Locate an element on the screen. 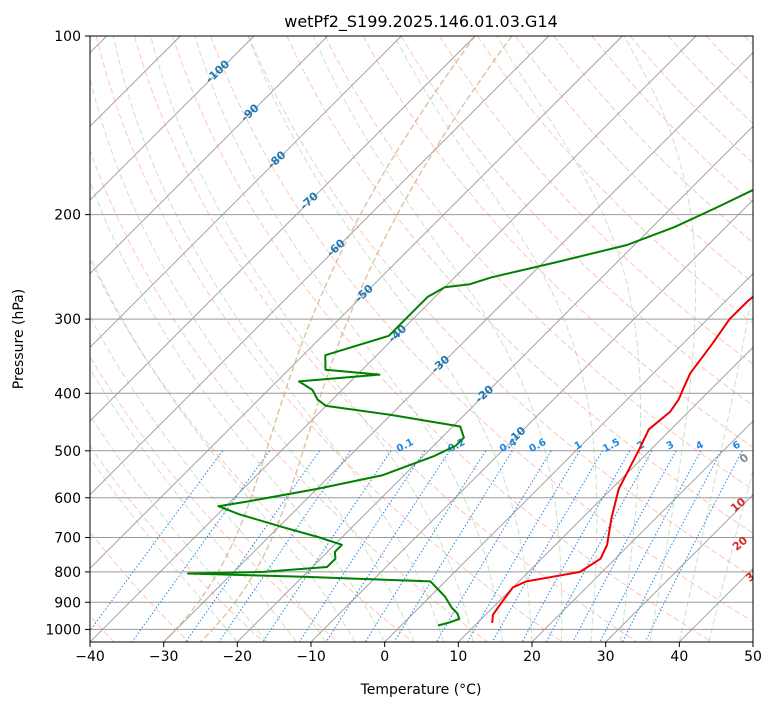 The image size is (775, 708). x-tick-label: −40 is located at coordinates (90, 657).